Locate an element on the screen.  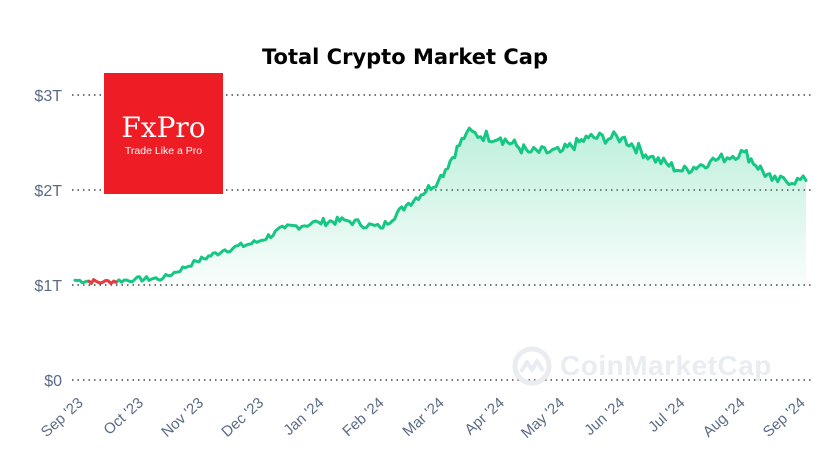
fxpro-logo: FxPro Trade Like a Pro is located at coordinates (163, 133).